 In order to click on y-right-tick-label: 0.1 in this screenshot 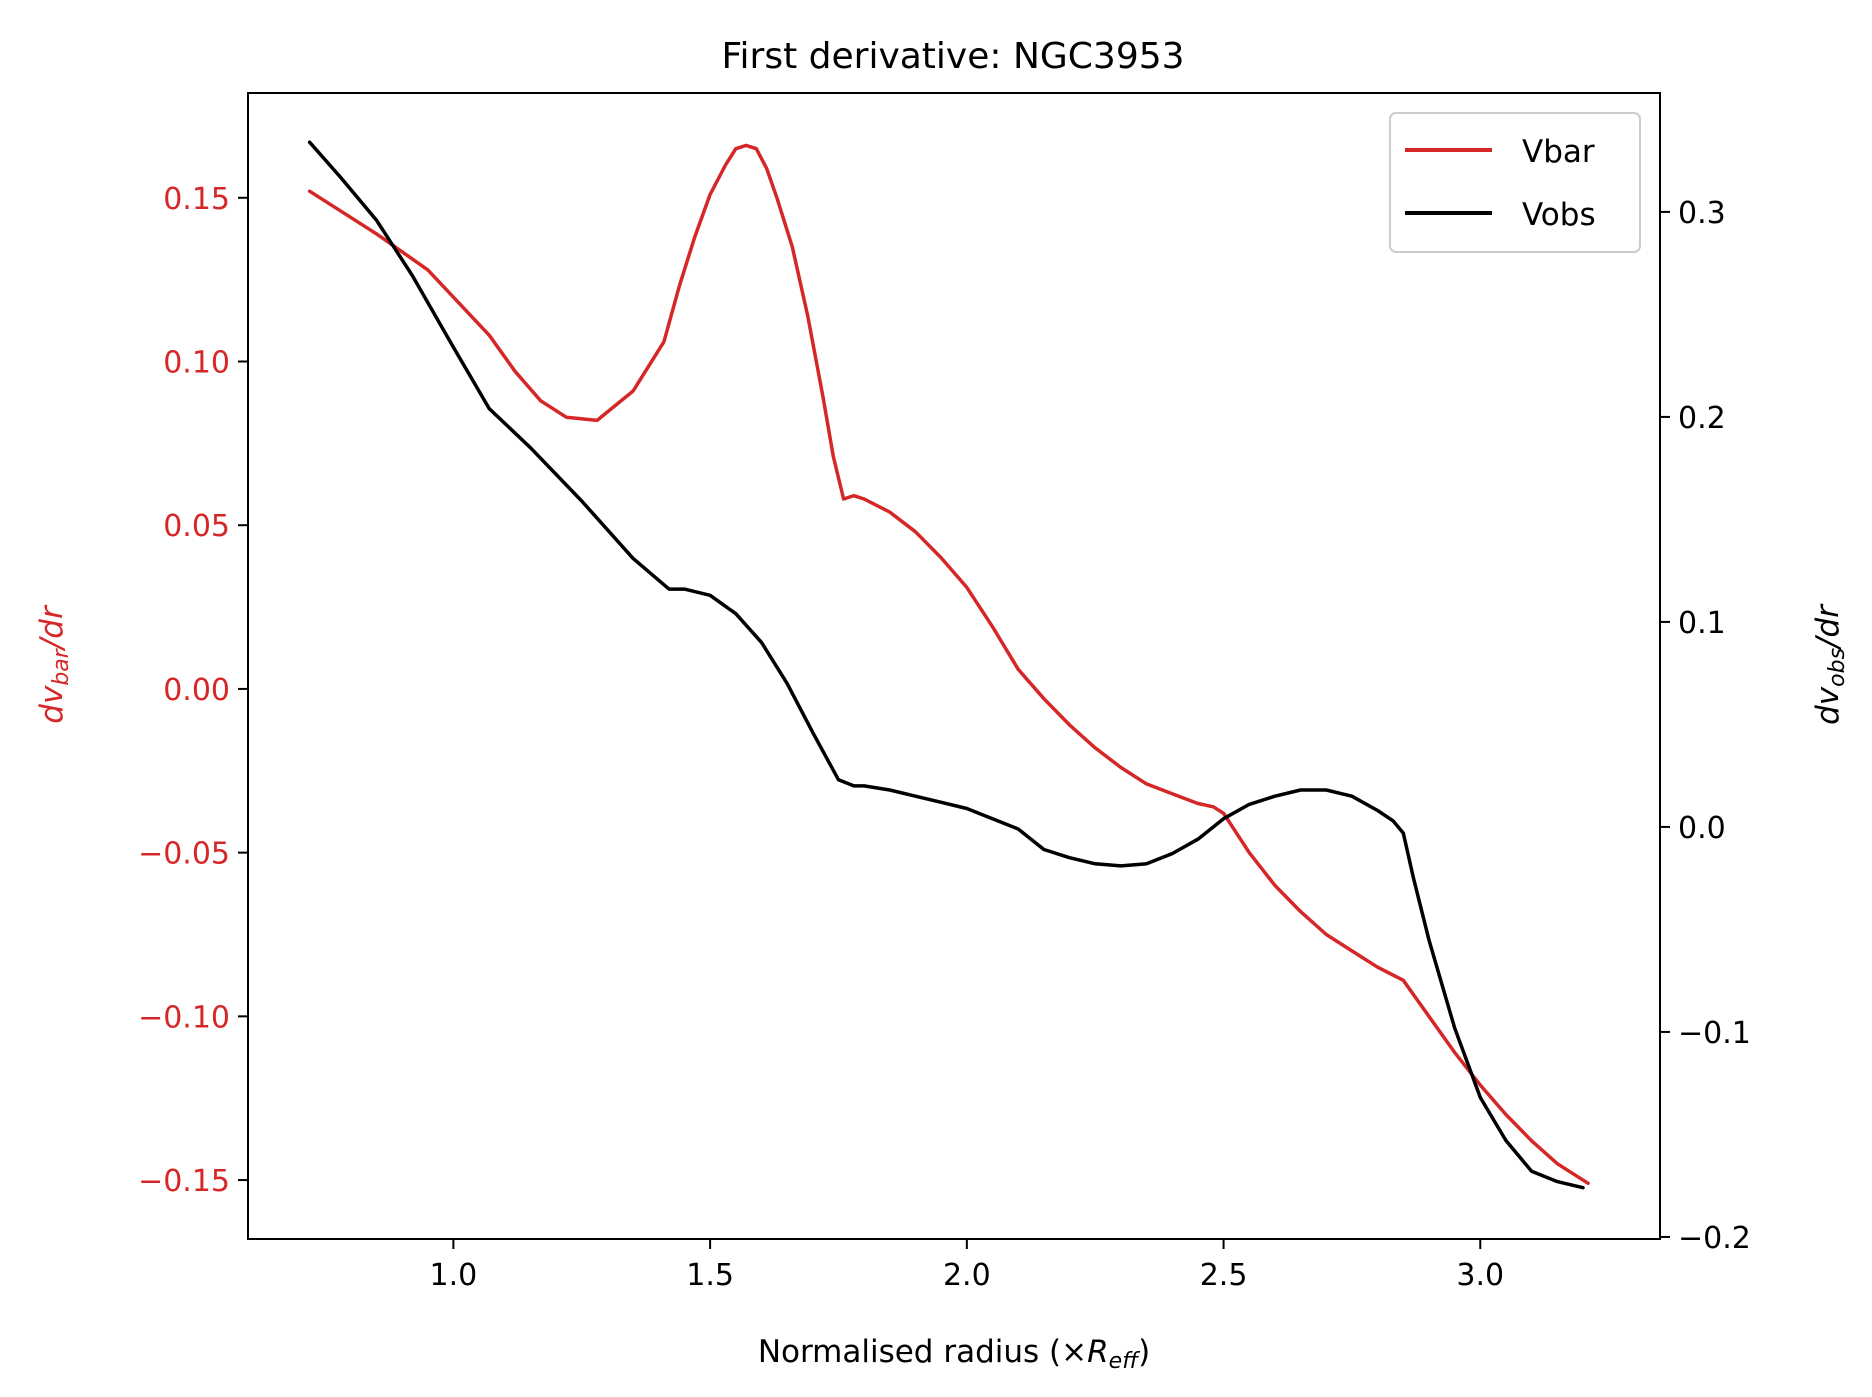, I will do `click(1702, 623)`.